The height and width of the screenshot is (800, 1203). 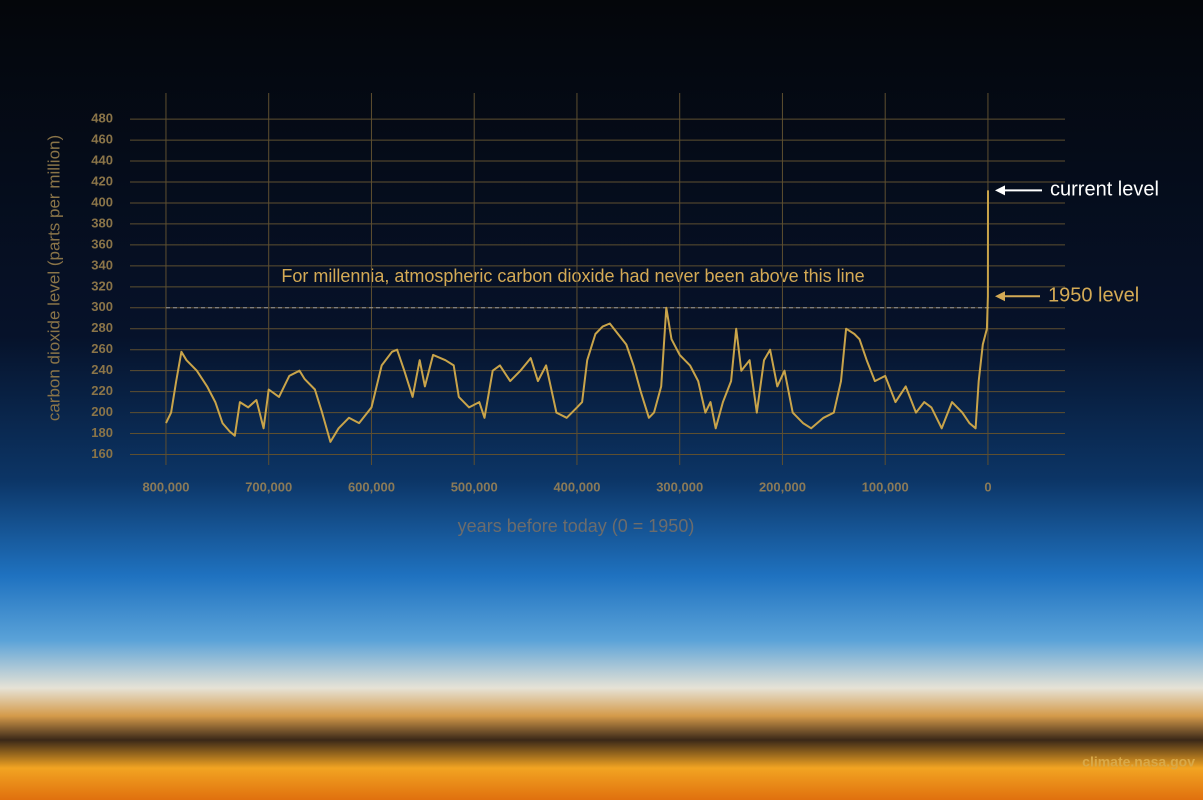 What do you see at coordinates (371, 486) in the screenshot?
I see `x-tick-label: 600,000` at bounding box center [371, 486].